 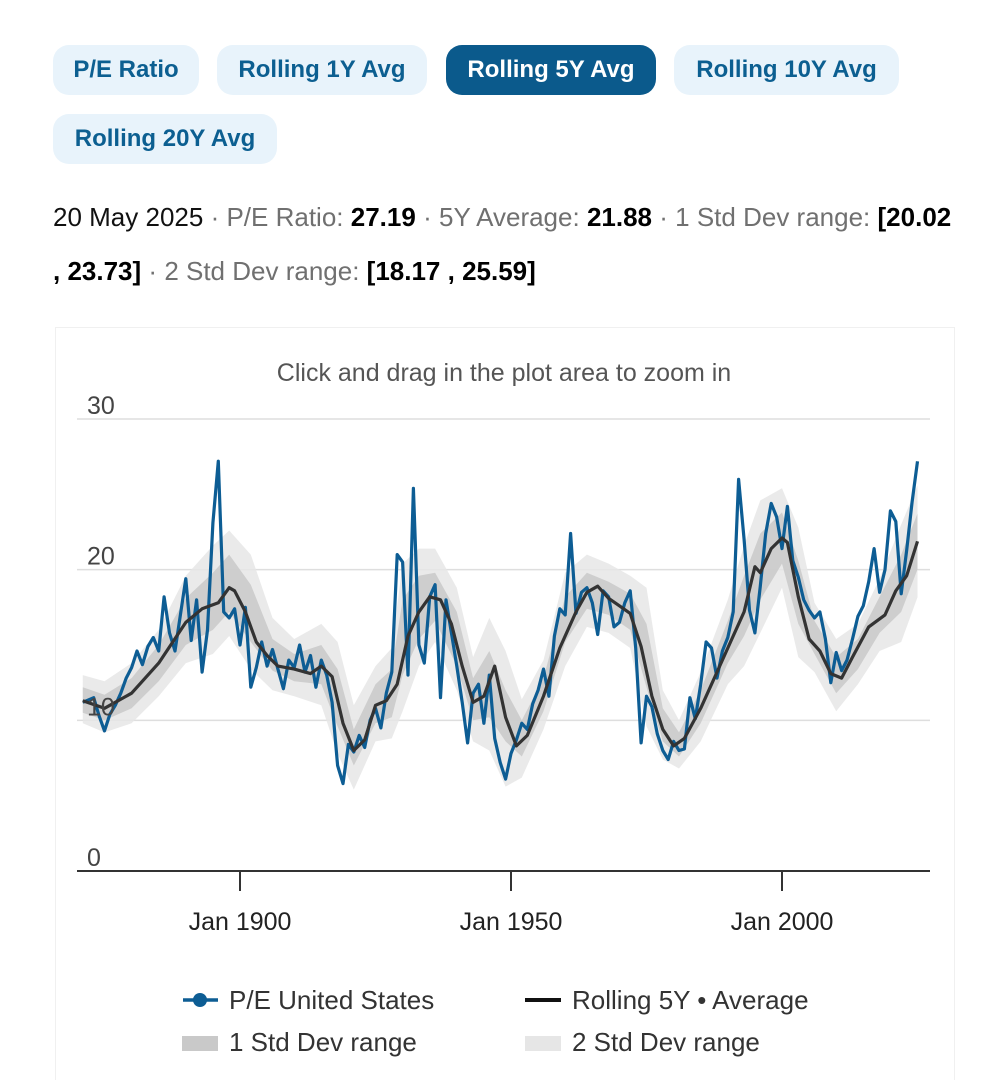 What do you see at coordinates (101, 406) in the screenshot?
I see `y-tick-label: 30` at bounding box center [101, 406].